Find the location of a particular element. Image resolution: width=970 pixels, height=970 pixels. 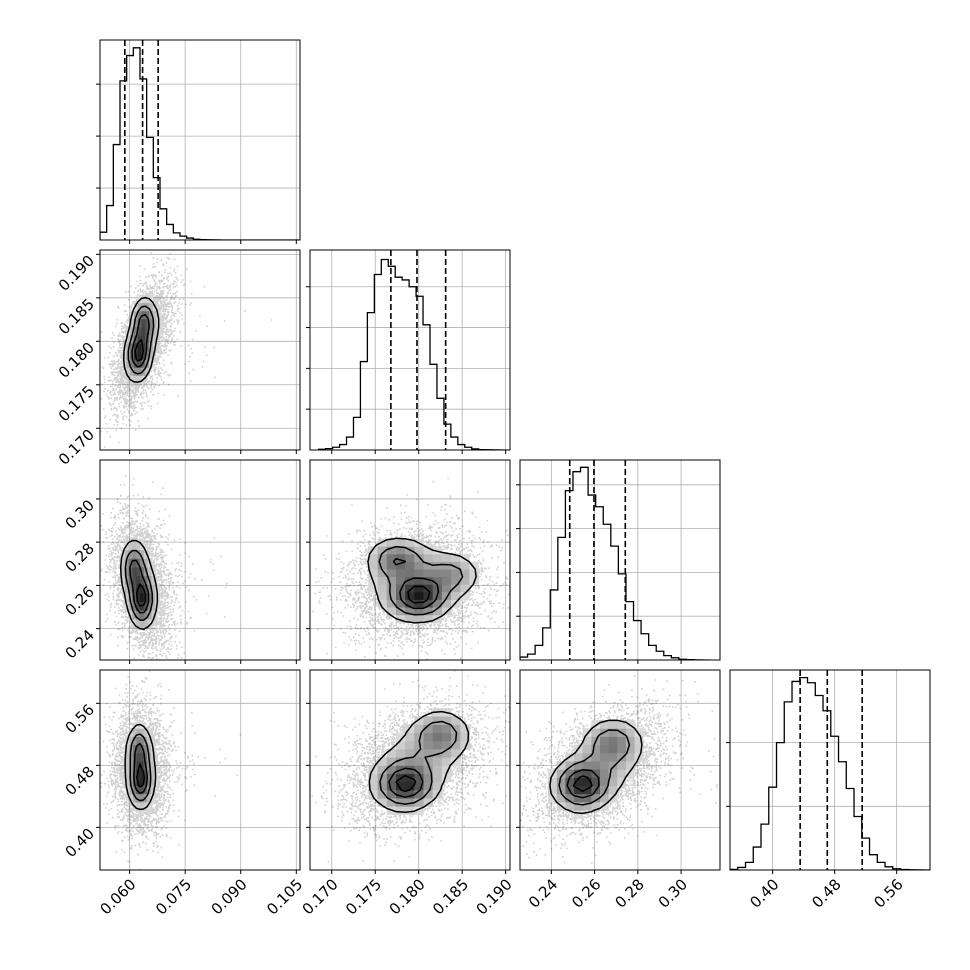

y-tick-label-1: 0.170 is located at coordinates (76, 447).